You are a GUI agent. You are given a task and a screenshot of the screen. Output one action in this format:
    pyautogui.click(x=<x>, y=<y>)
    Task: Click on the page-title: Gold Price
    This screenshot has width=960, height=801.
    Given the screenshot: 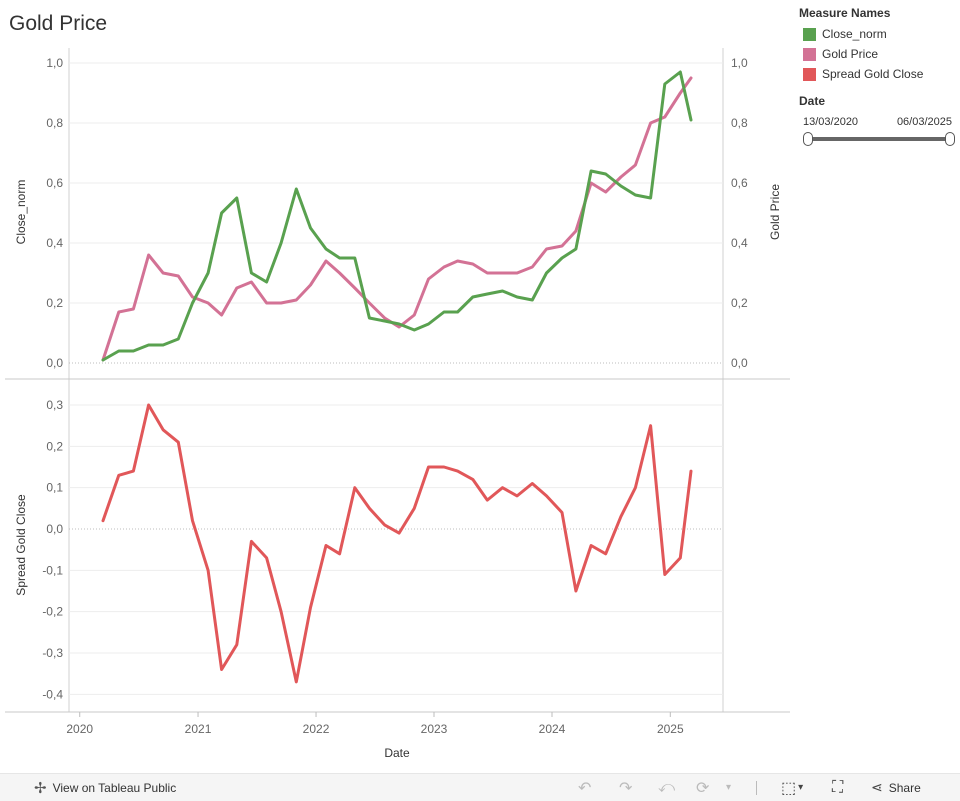 What is the action you would take?
    pyautogui.click(x=58, y=23)
    